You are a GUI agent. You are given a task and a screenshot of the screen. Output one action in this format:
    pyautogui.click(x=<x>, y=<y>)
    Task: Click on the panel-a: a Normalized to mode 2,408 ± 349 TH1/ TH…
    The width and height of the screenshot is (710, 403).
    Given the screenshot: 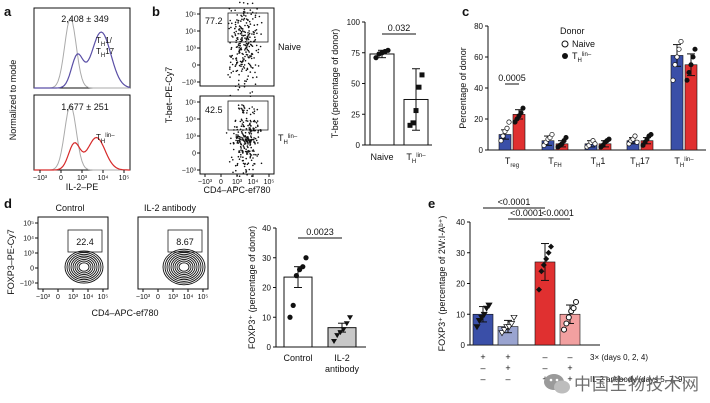 What is the action you would take?
    pyautogui.click(x=67, y=98)
    